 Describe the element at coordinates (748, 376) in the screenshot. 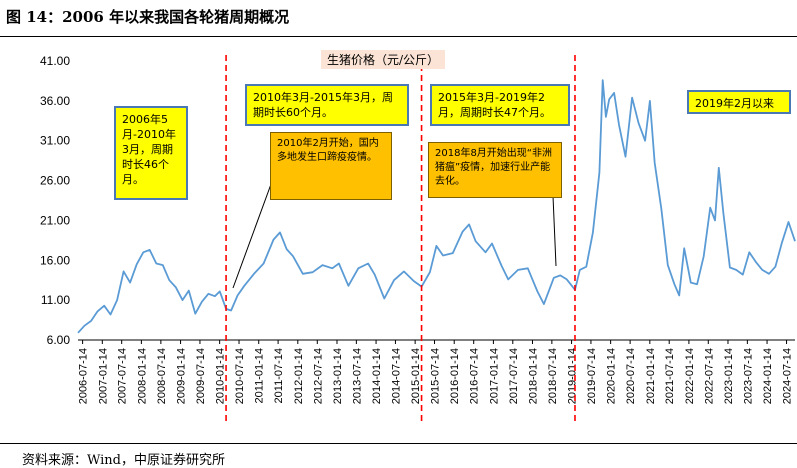

I see `x-tick-label: 2023-07-14` at that location.